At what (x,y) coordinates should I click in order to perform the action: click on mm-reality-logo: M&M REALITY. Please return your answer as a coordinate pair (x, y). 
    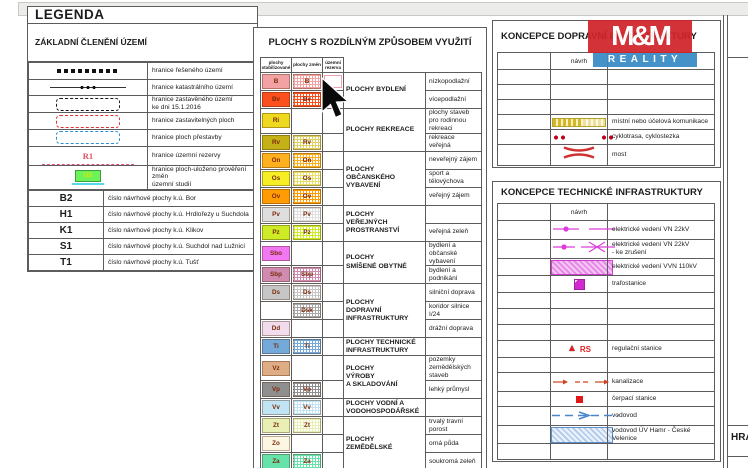
    Looking at the image, I should click on (642, 43).